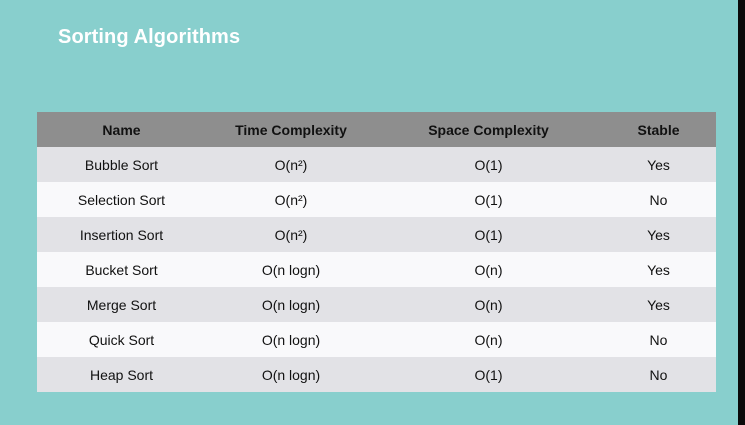  What do you see at coordinates (149, 37) in the screenshot?
I see `slide-title: Sorting Algorithms` at bounding box center [149, 37].